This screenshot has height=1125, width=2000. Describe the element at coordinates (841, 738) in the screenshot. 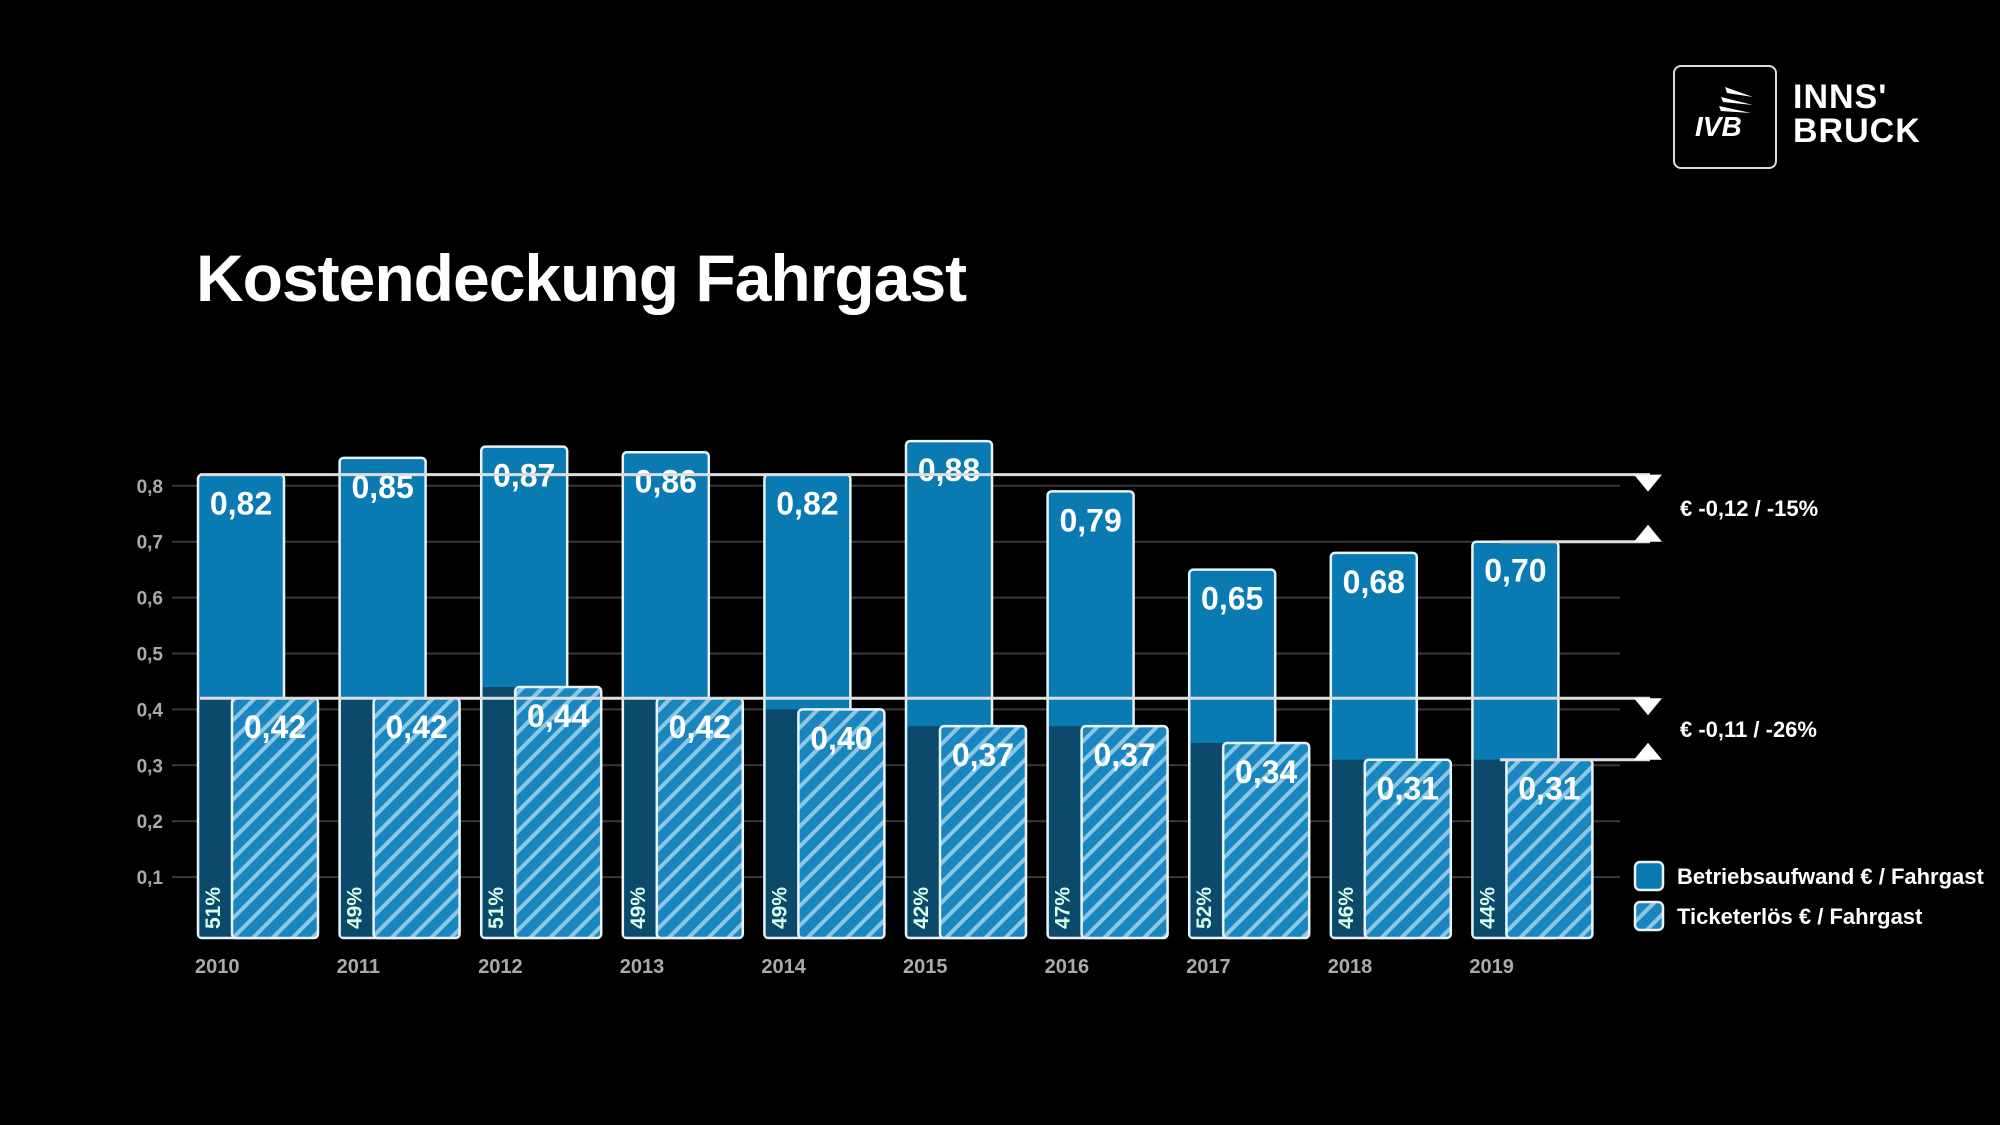

I see `ticket-revenue-value: 0,40` at that location.